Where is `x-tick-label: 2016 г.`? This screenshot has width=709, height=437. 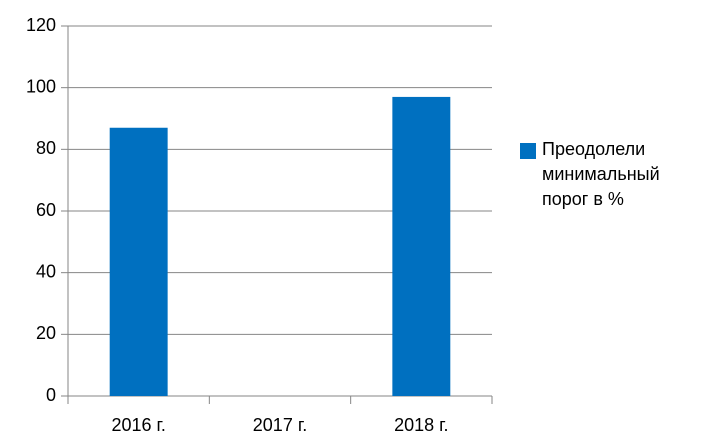
x-tick-label: 2016 г. is located at coordinates (138, 425).